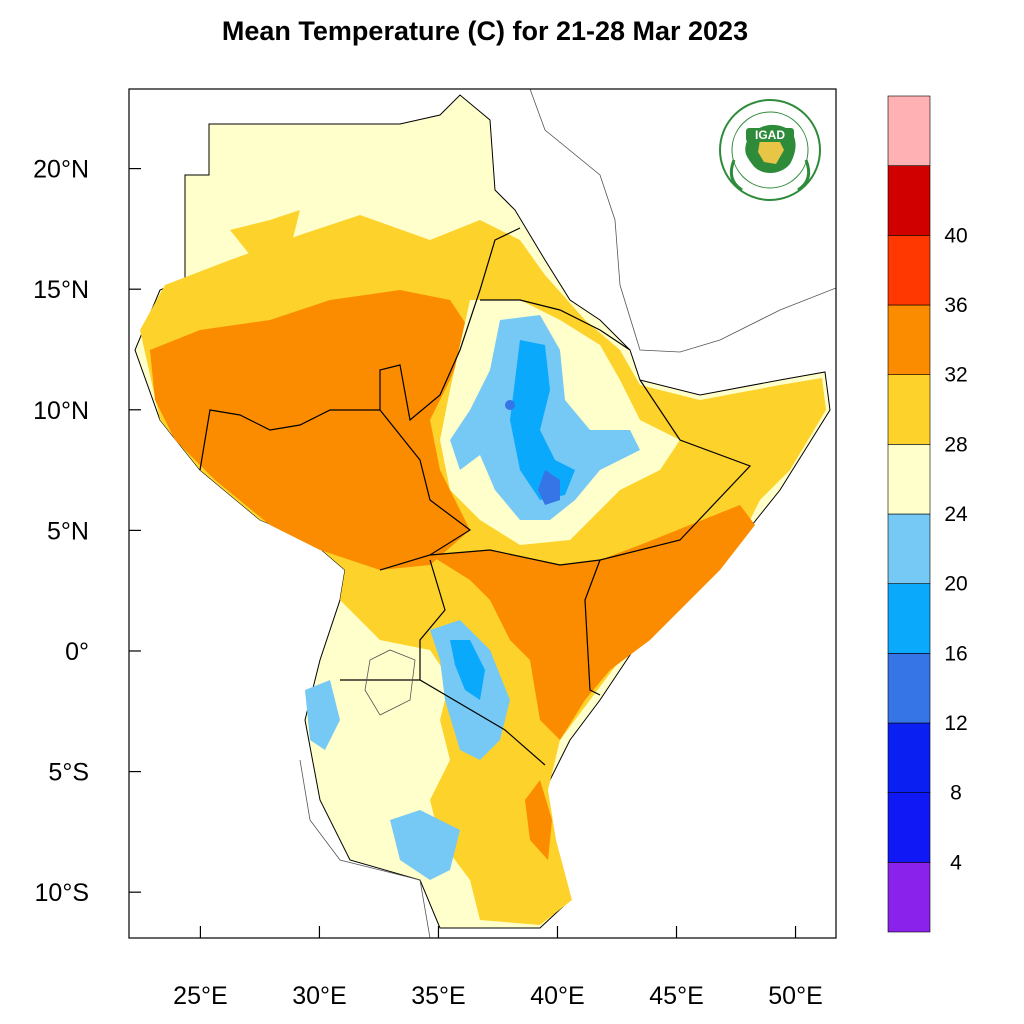 The image size is (1024, 1024). What do you see at coordinates (592, 622) in the screenshot?
I see `region-28-32-south` at bounding box center [592, 622].